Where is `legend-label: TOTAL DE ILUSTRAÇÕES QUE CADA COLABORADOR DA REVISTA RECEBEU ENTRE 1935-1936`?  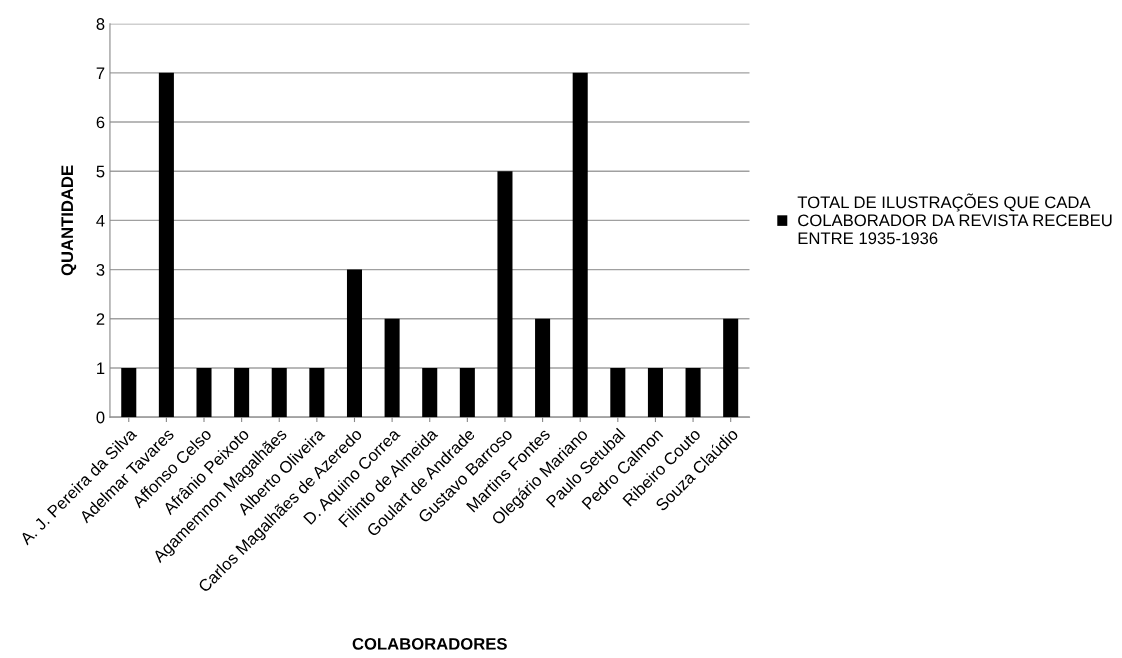
legend-label: TOTAL DE ILUSTRAÇÕES QUE CADA COLABORADOR DA REVISTA RECEBEU ENTRE 1935-1936 is located at coordinates (954, 219).